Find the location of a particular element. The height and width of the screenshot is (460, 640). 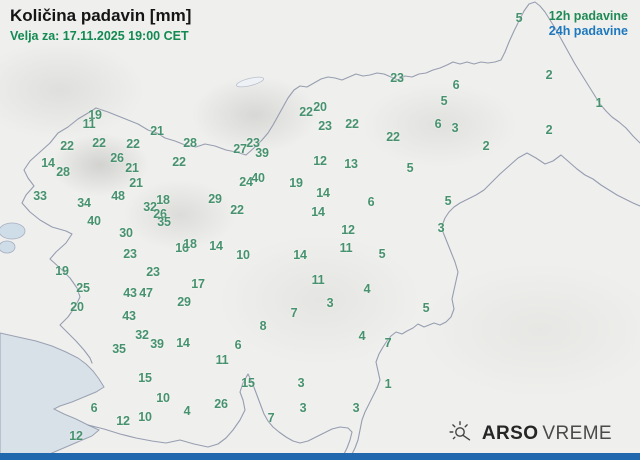

brand-vreme: VREME is located at coordinates (577, 433).